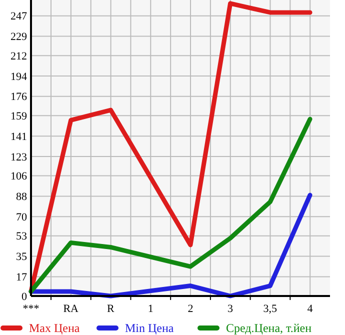 This screenshot has width=345, height=335. What do you see at coordinates (18, 136) in the screenshot?
I see `y-tick-label: 141` at bounding box center [18, 136].